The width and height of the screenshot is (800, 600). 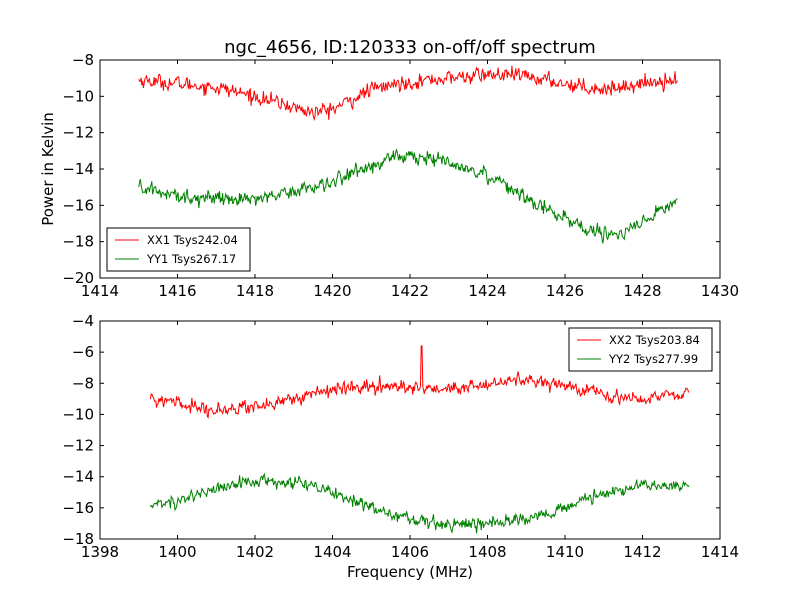 I want to click on x-axis-label: Frequency (MHz), so click(x=410, y=572).